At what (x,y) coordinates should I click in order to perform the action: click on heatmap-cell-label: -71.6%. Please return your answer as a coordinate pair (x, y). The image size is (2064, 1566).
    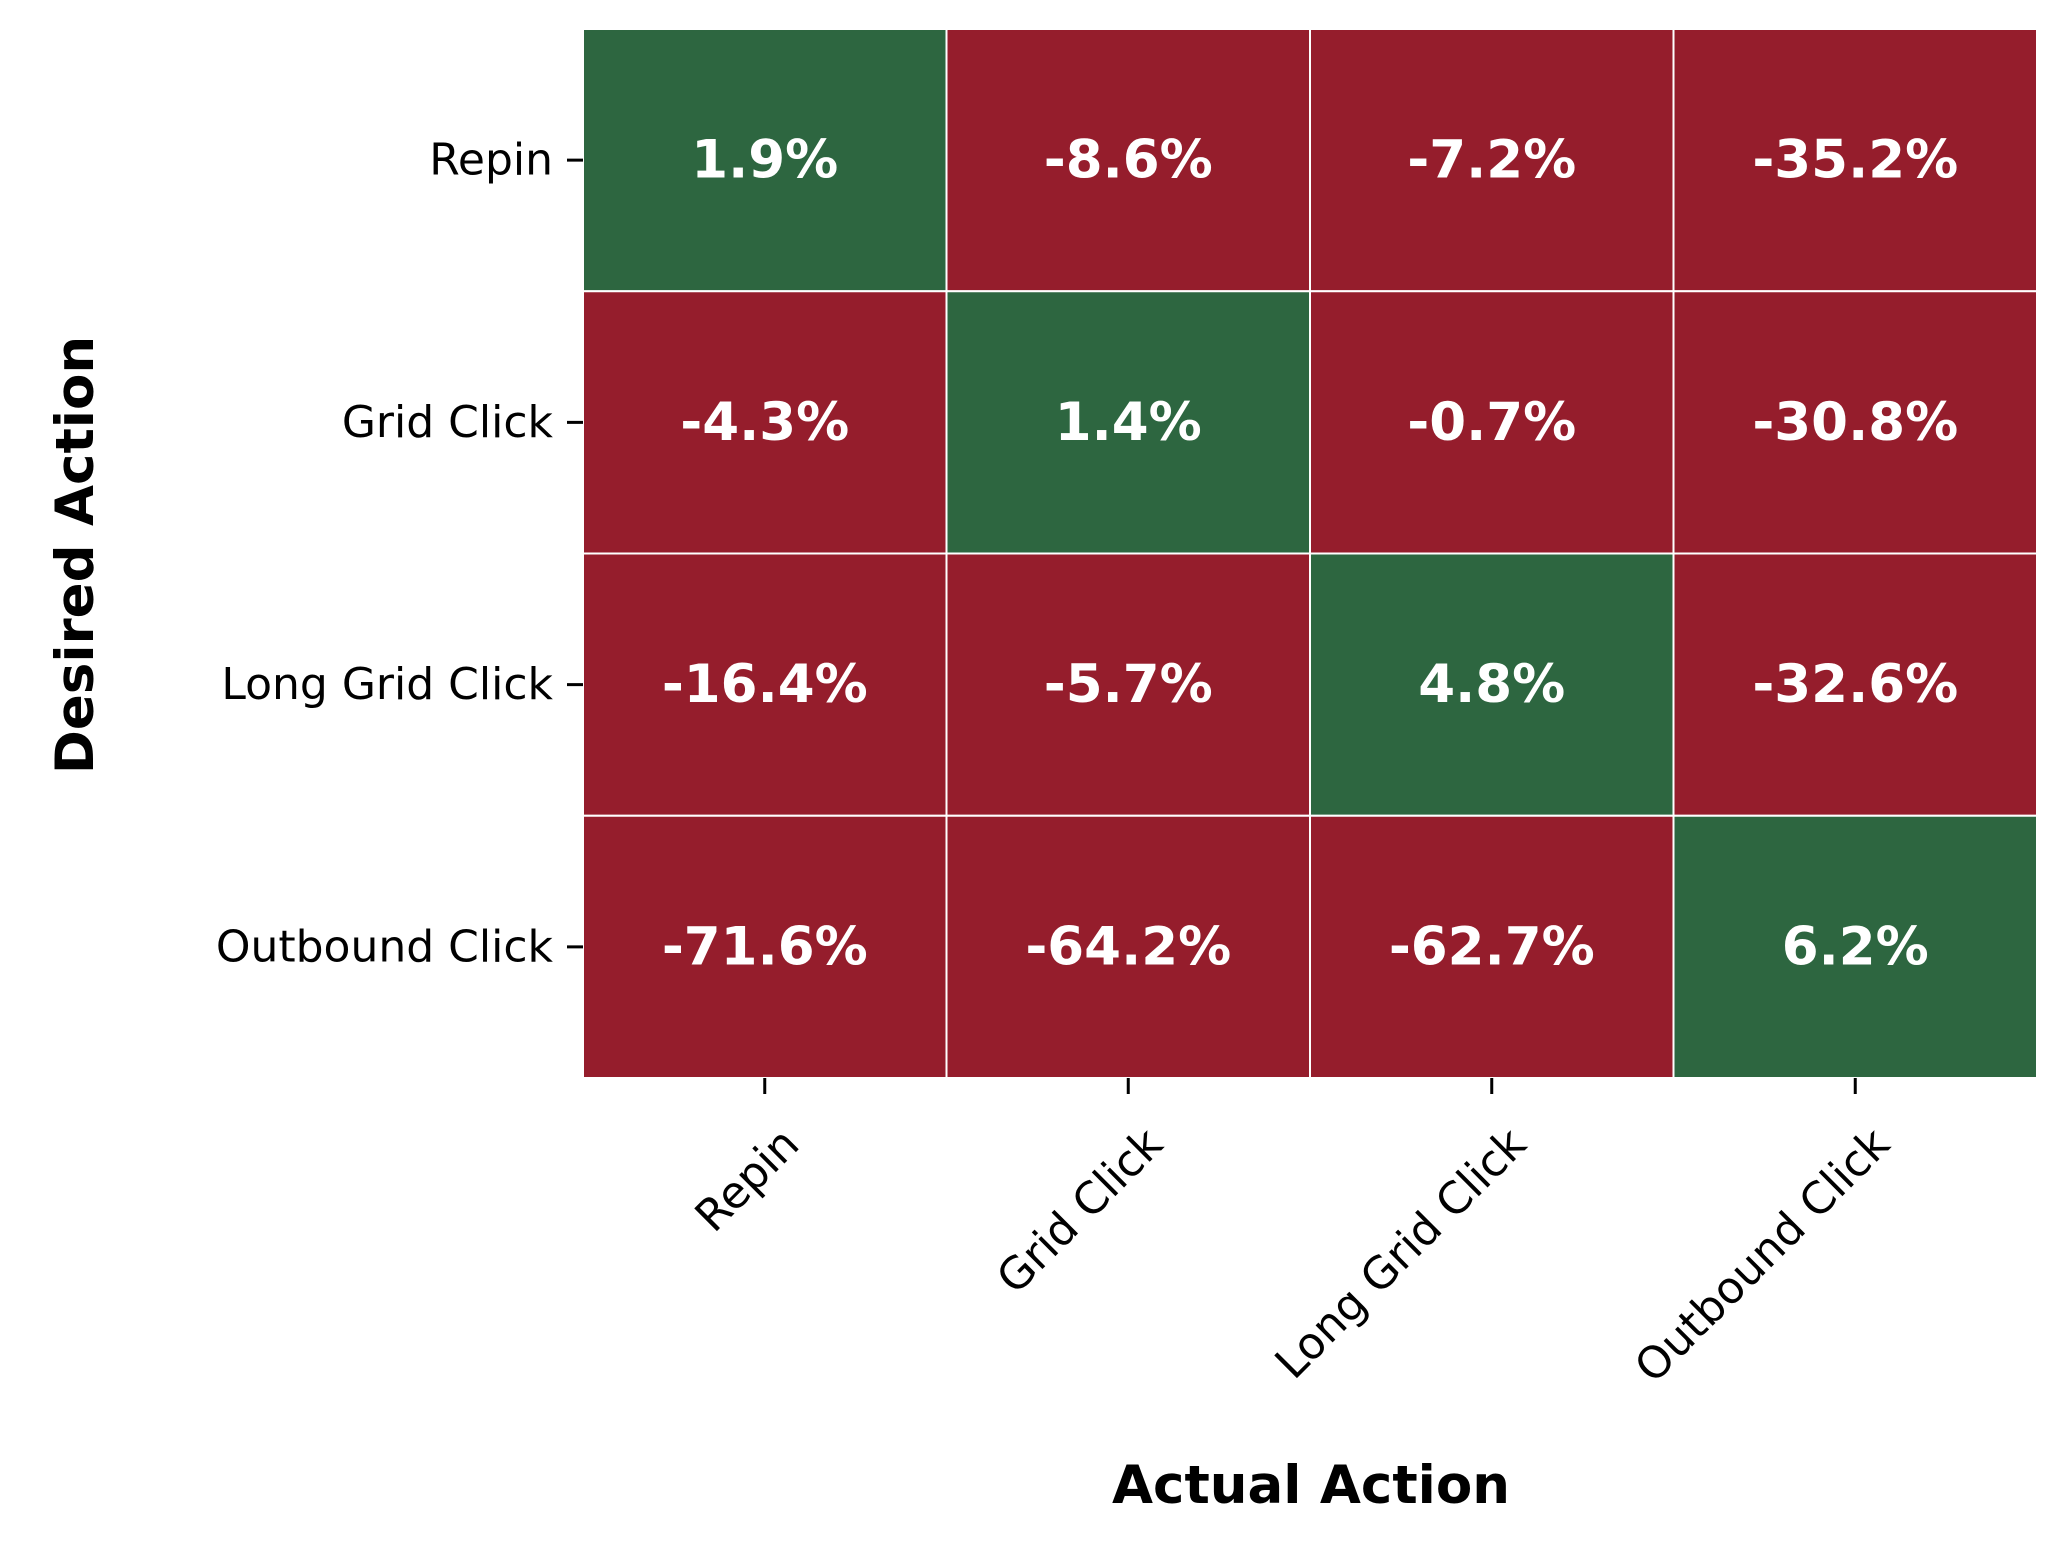
    Looking at the image, I should click on (765, 946).